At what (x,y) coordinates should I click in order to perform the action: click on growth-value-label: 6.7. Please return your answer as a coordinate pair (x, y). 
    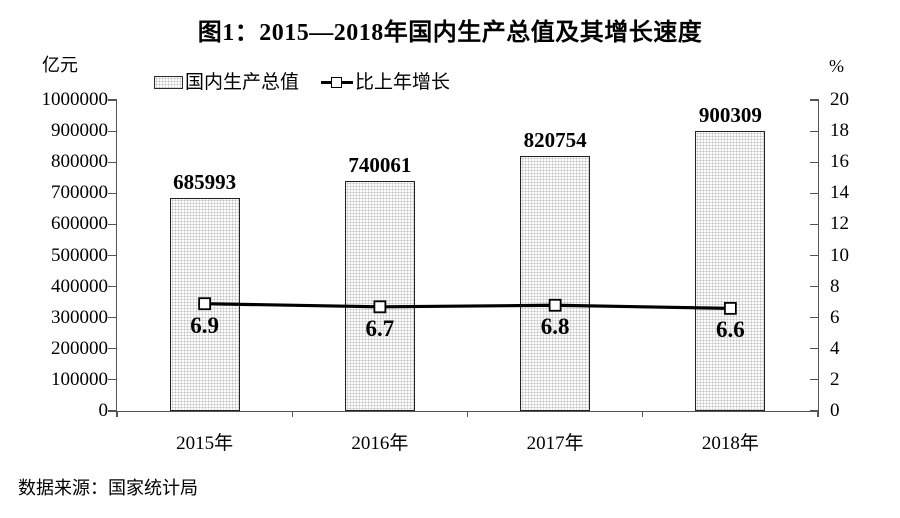
    Looking at the image, I should click on (380, 328).